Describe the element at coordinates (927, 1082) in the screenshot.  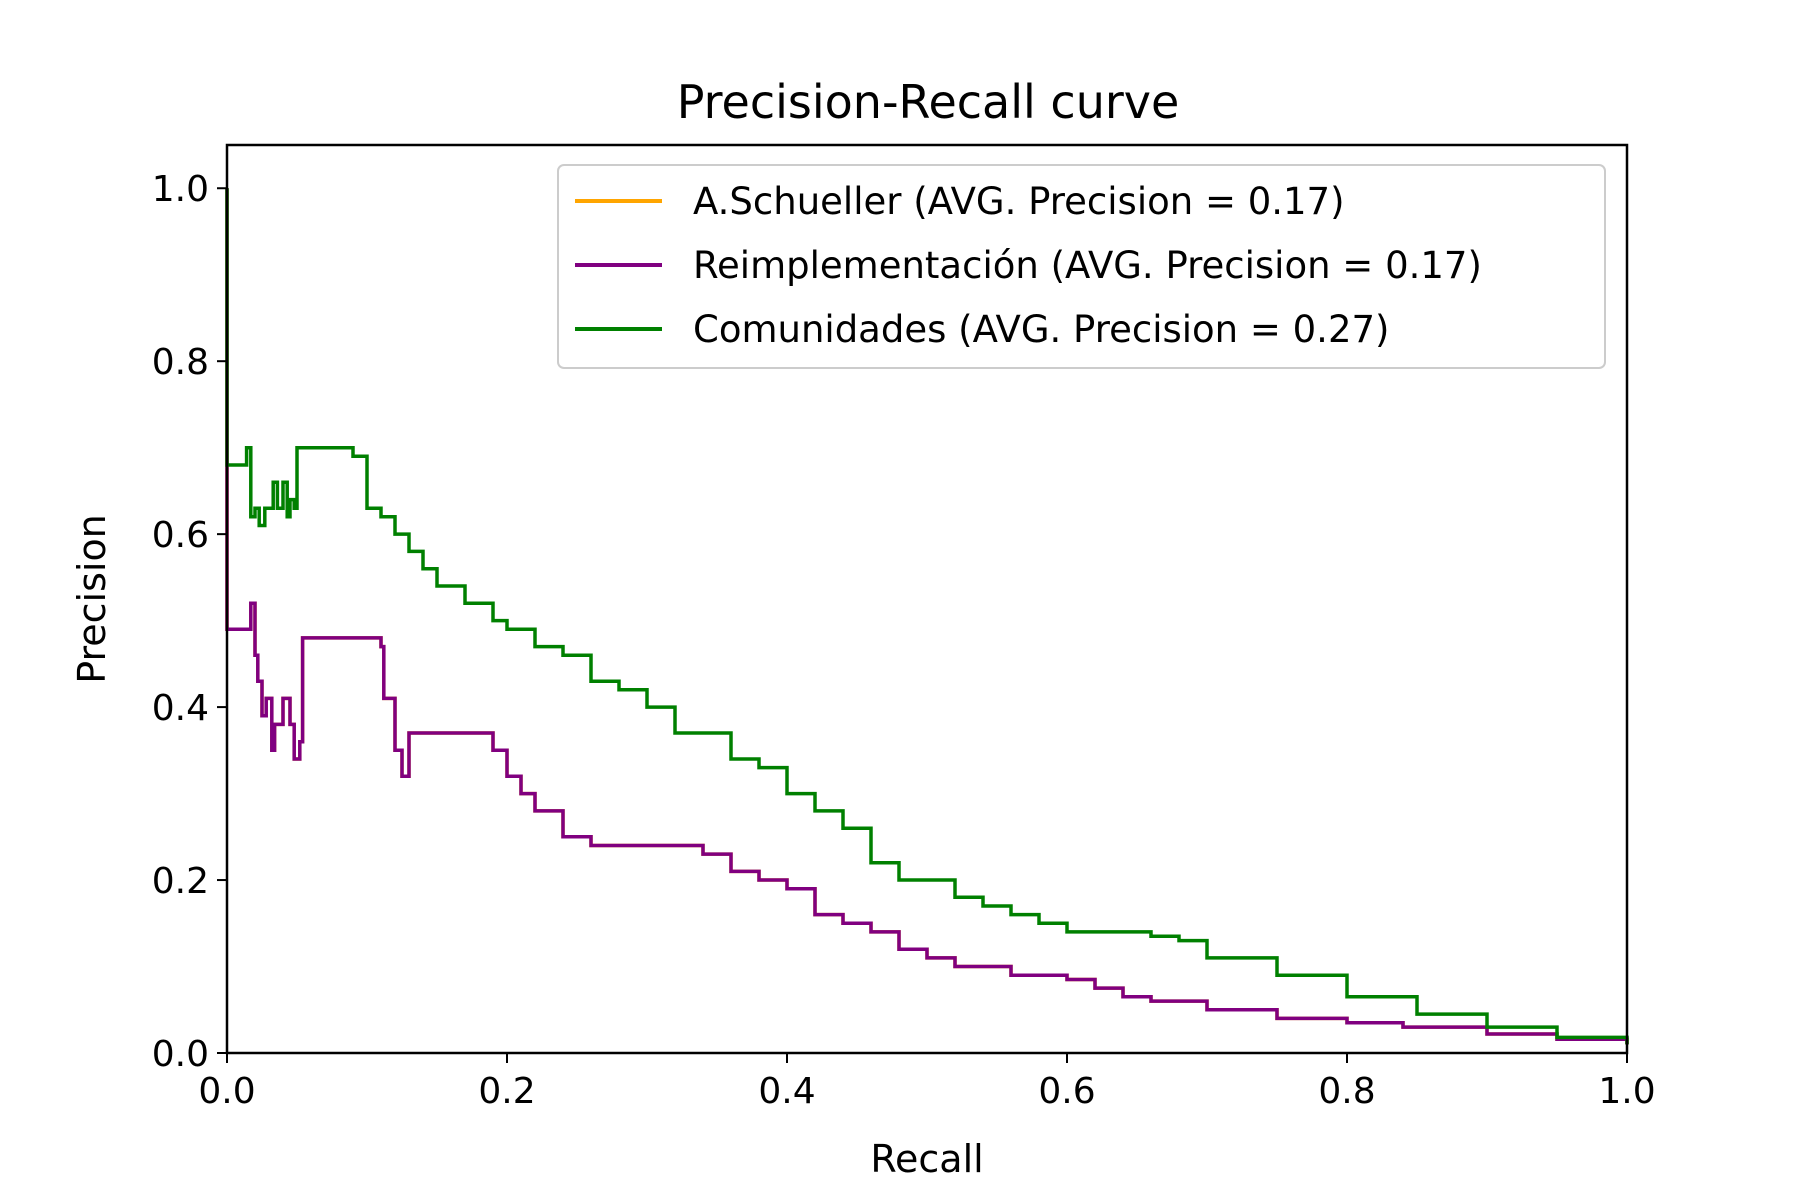
I see `x-axis-ticks: 0.0 0.2 0.4 0.6 0.8 1.0` at that location.